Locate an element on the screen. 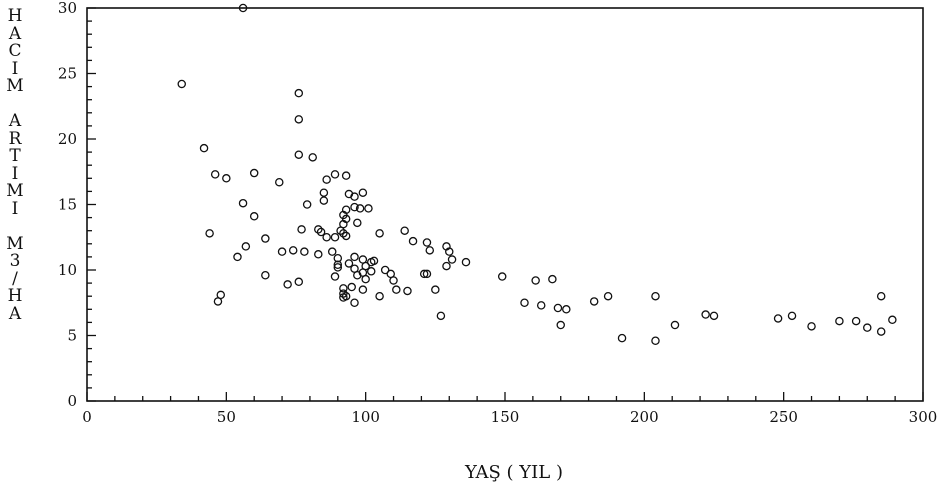  y-axis-label-char: / is located at coordinates (15, 278).